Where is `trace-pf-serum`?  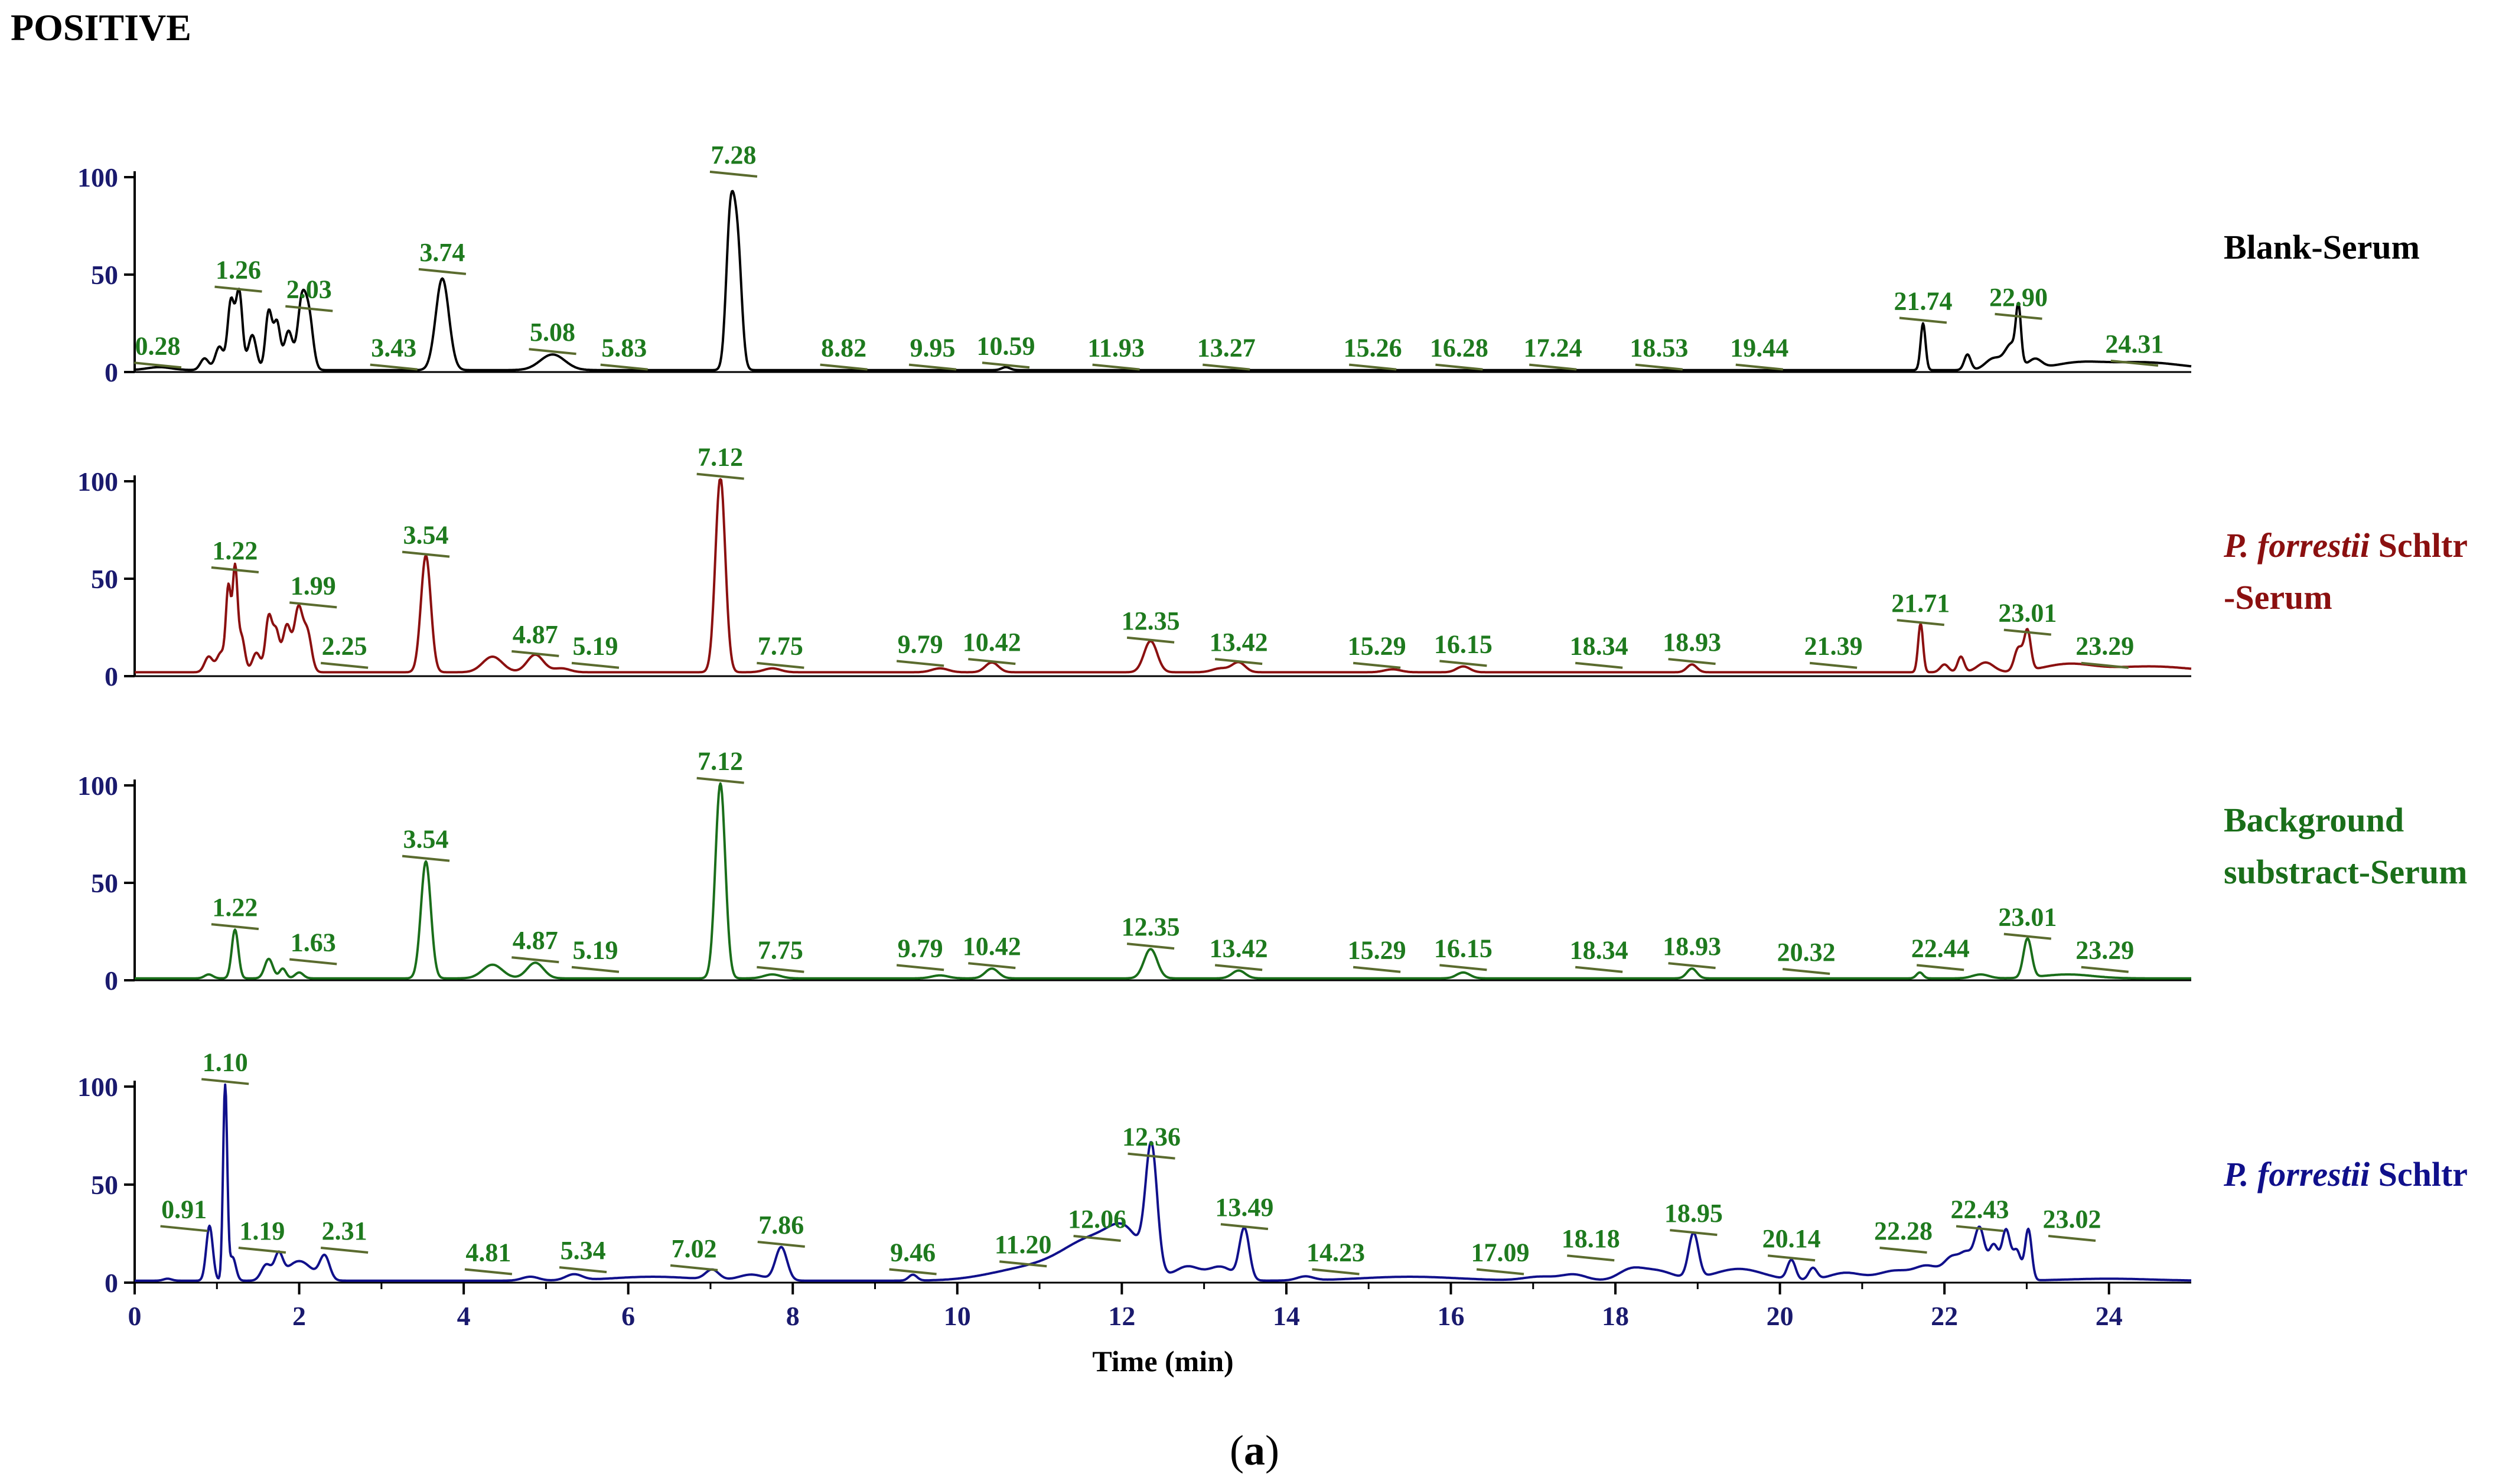 trace-pf-serum is located at coordinates (1163, 576).